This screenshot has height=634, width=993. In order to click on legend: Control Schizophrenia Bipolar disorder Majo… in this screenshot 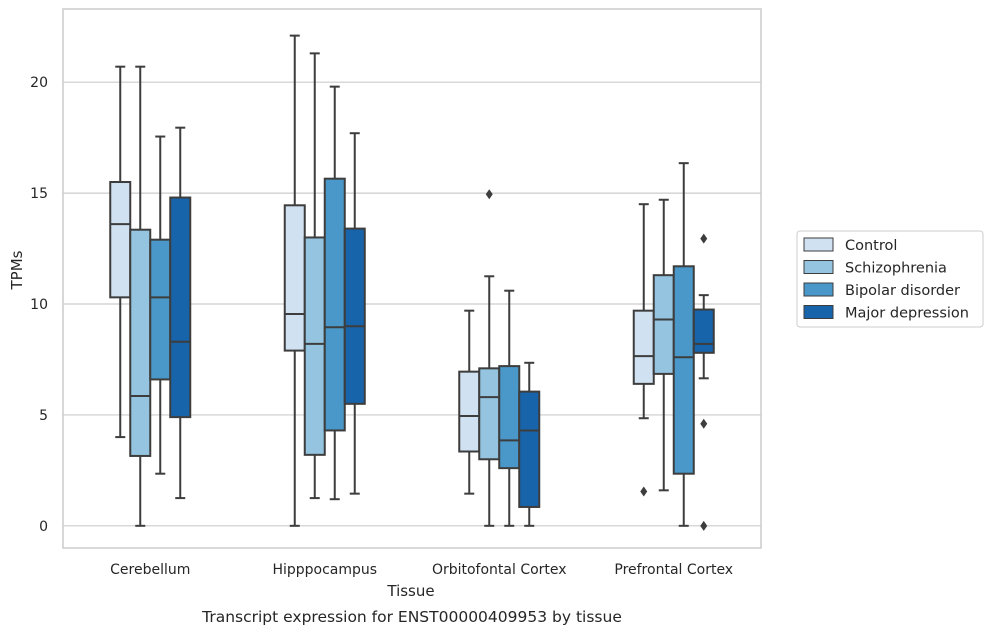, I will do `click(890, 279)`.